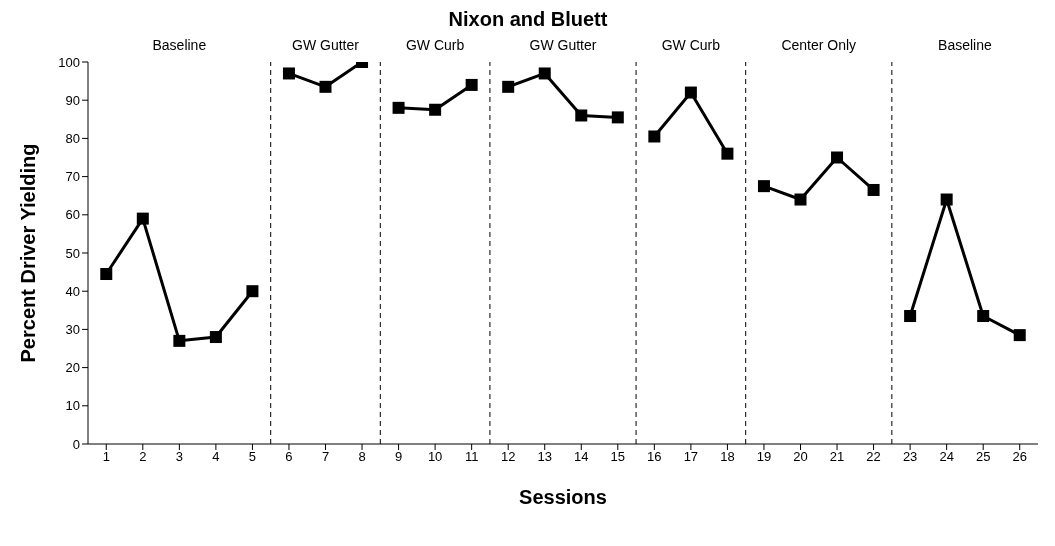 The image size is (1055, 546). What do you see at coordinates (252, 457) in the screenshot?
I see `x-tick-label: 5` at bounding box center [252, 457].